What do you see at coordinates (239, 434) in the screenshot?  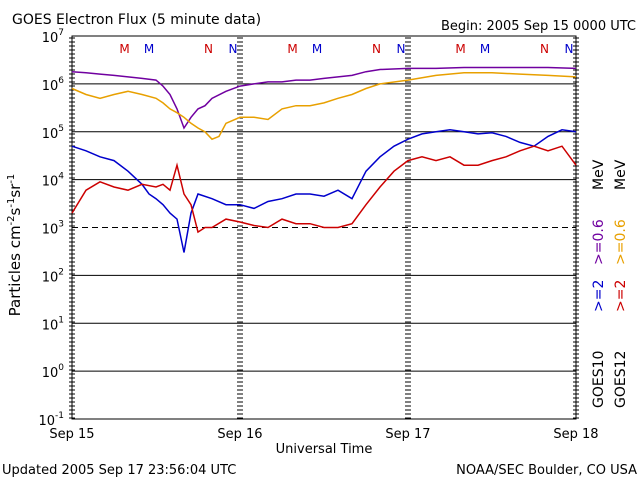 I see `x-tick-label: Sep 16` at bounding box center [239, 434].